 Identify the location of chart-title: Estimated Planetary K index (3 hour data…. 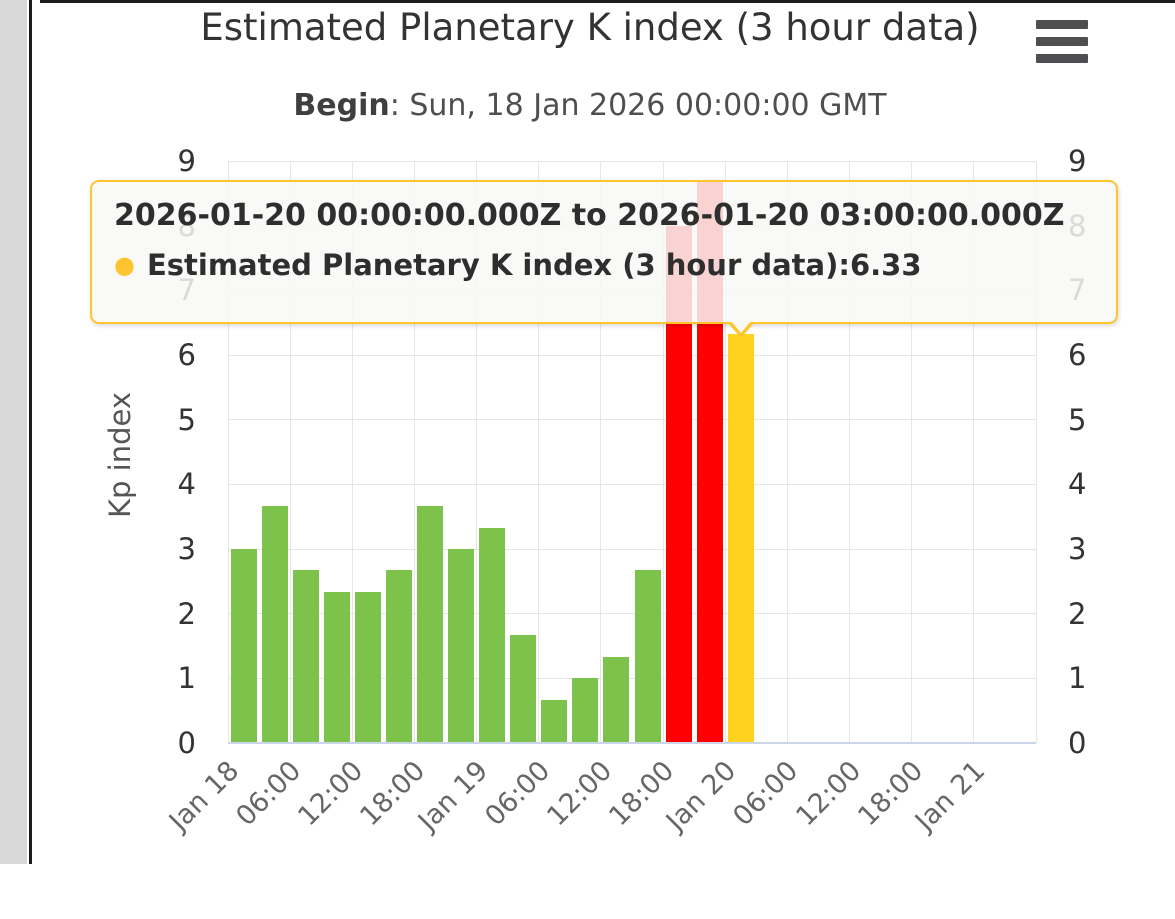
(590, 27).